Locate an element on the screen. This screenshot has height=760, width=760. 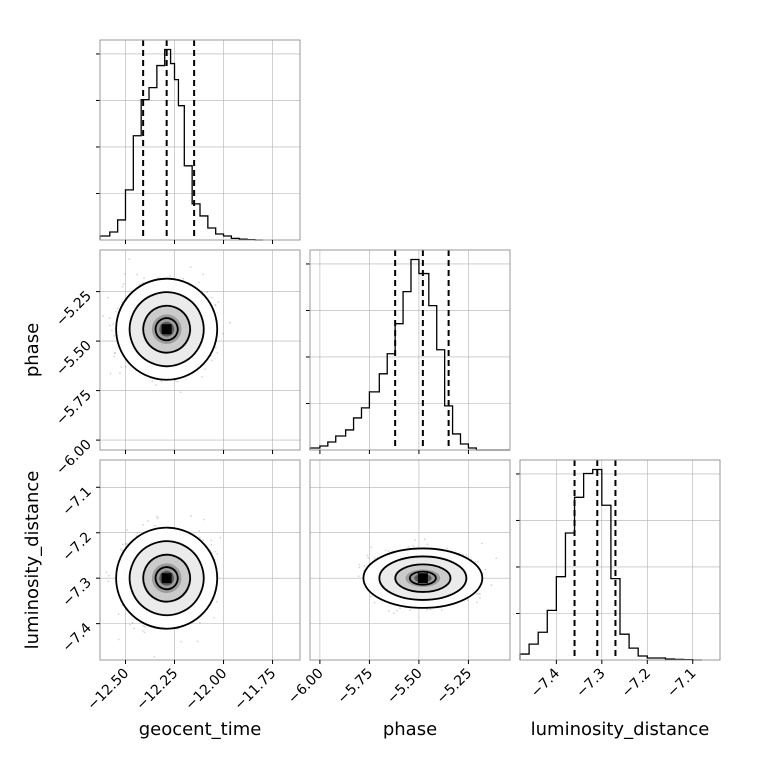
y-tick-label-luminosity_distance: −7.4 is located at coordinates (76, 637).